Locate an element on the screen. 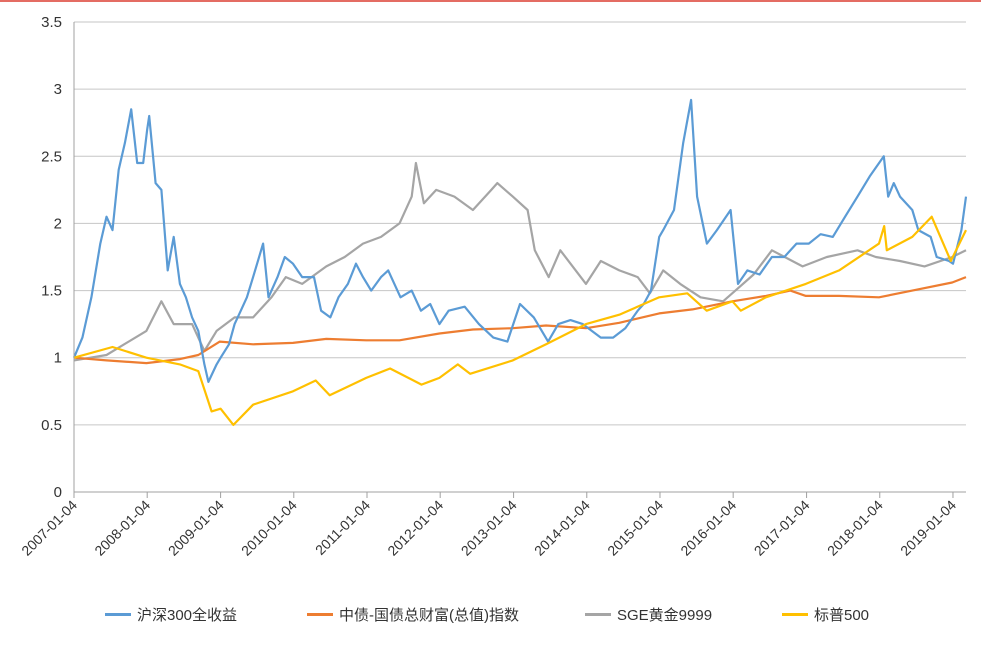  legend-label-csi300: 沪深300全收益 is located at coordinates (187, 615).